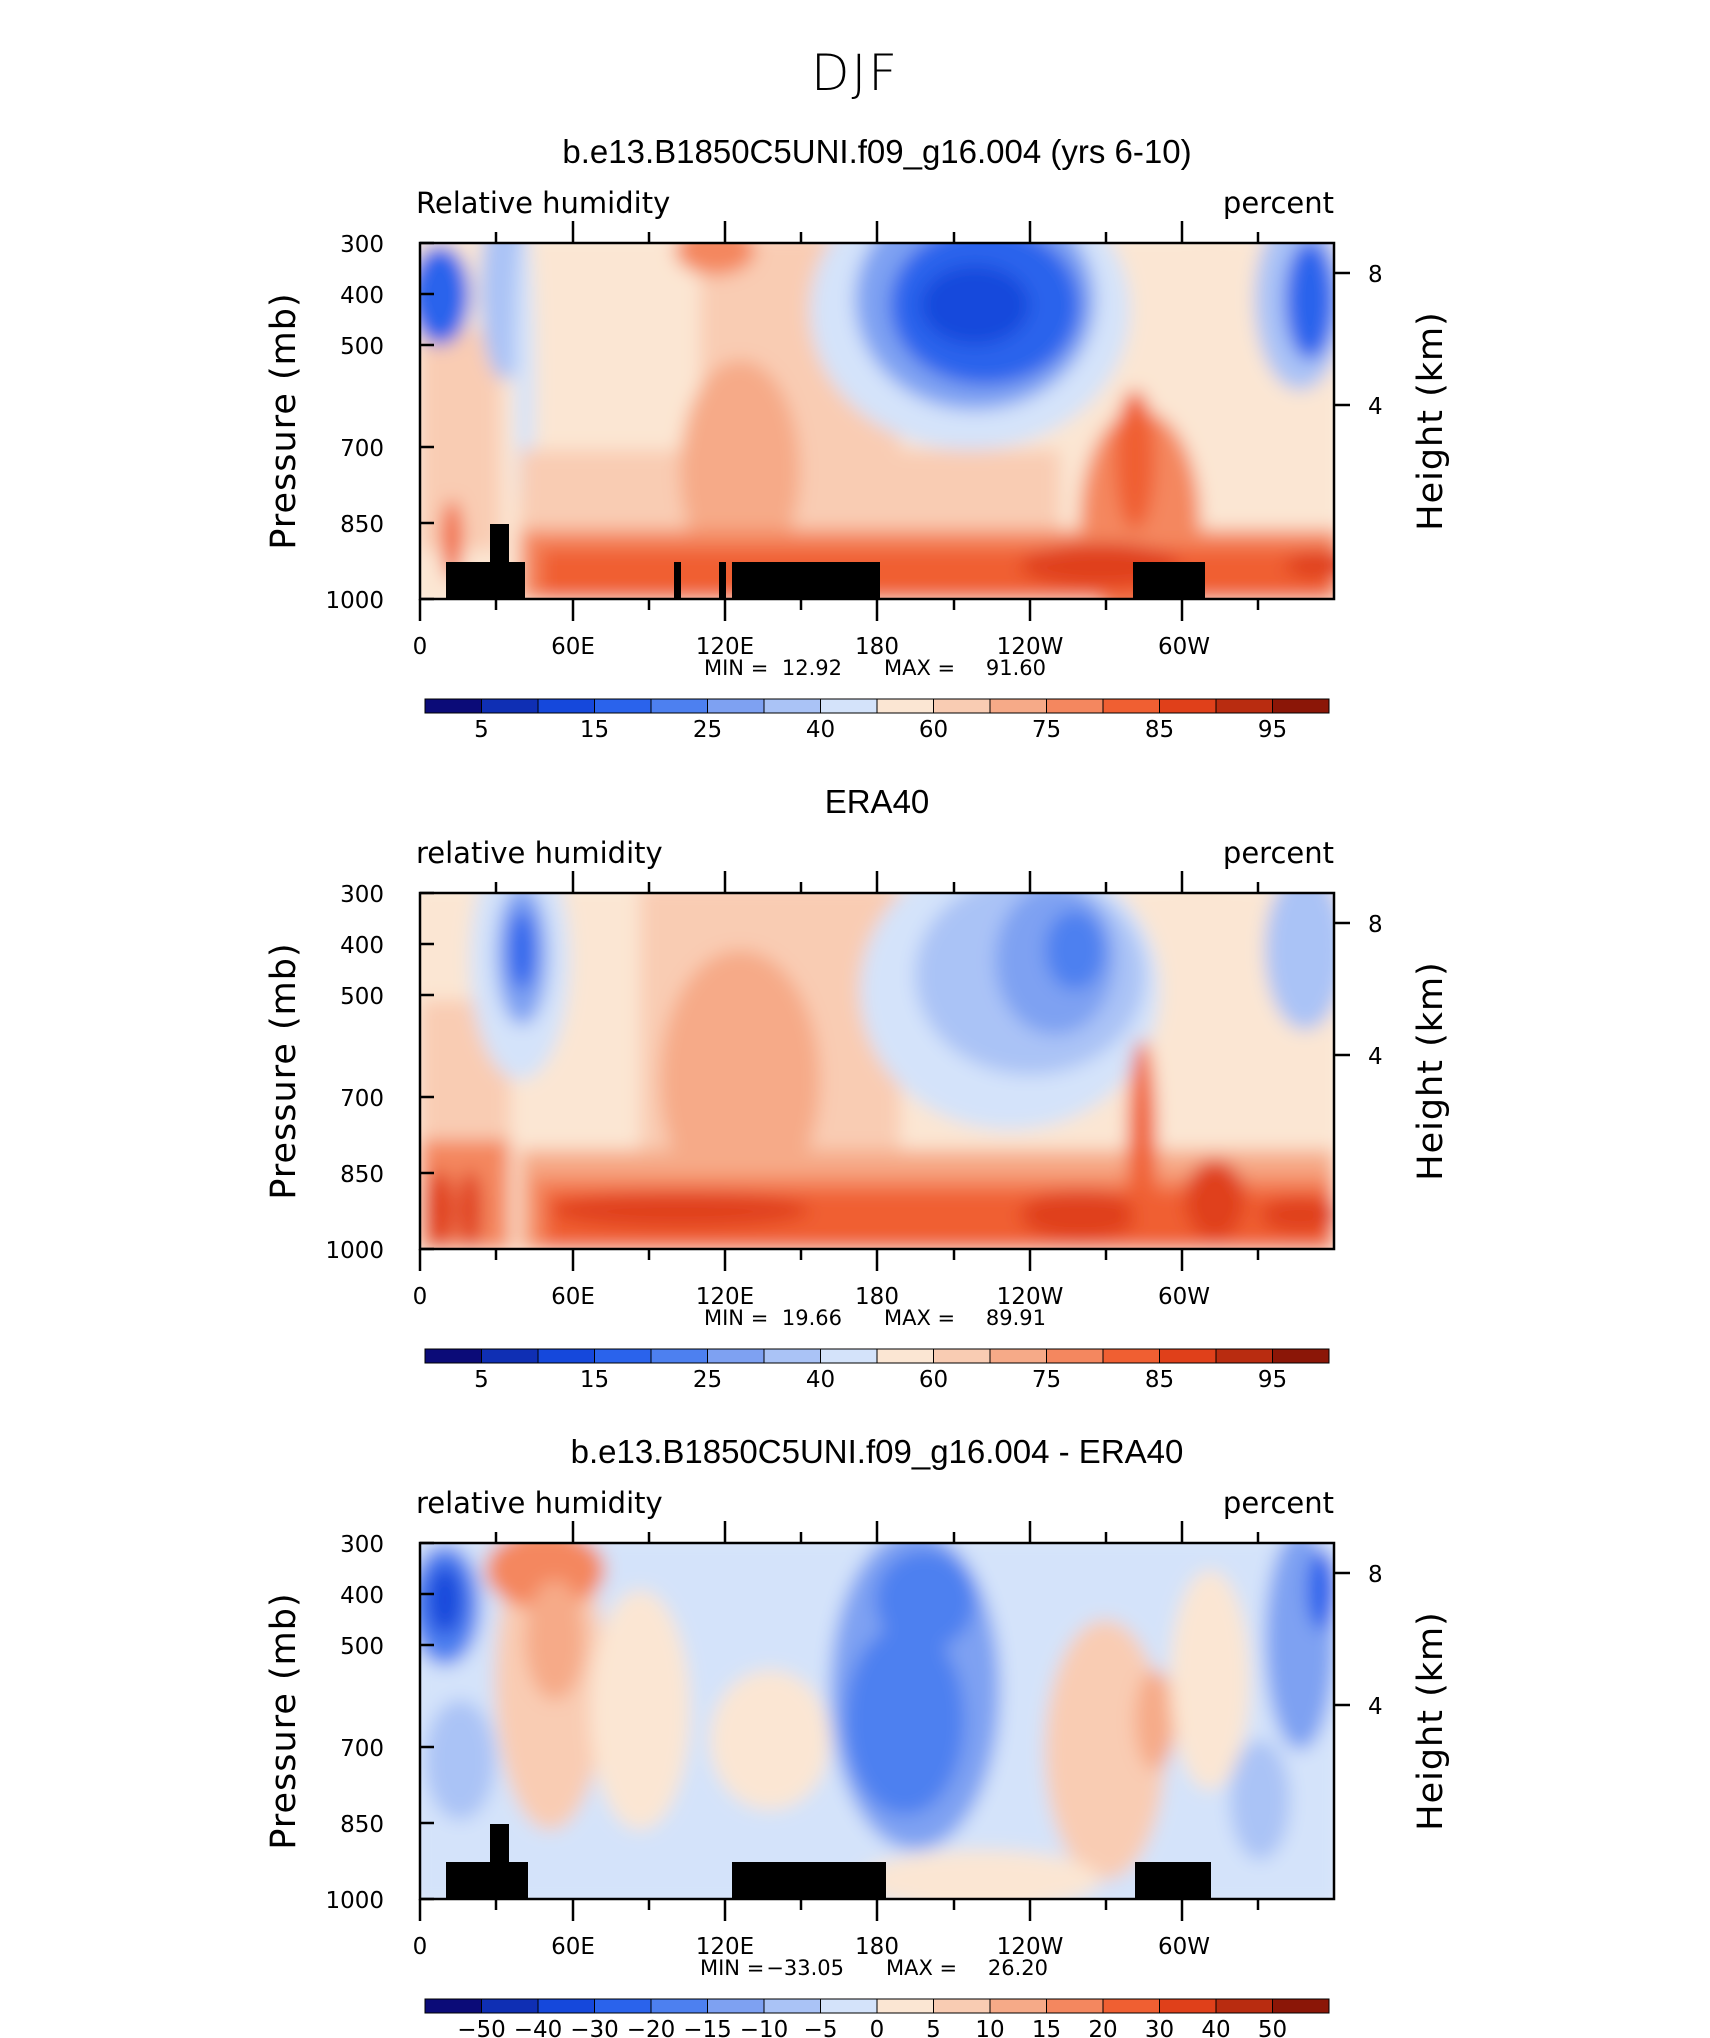 The height and width of the screenshot is (2038, 1710). I want to click on min-value: 19.66, so click(812, 1318).